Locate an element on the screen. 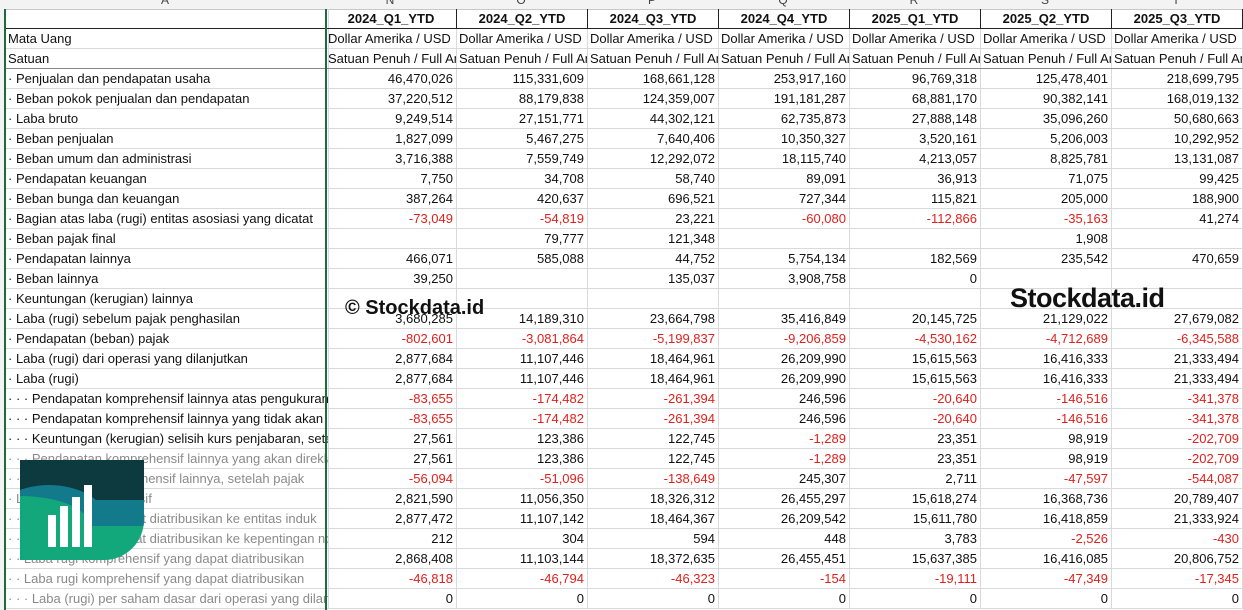  row-label-cell: · Beban penjualan is located at coordinates (167, 139).